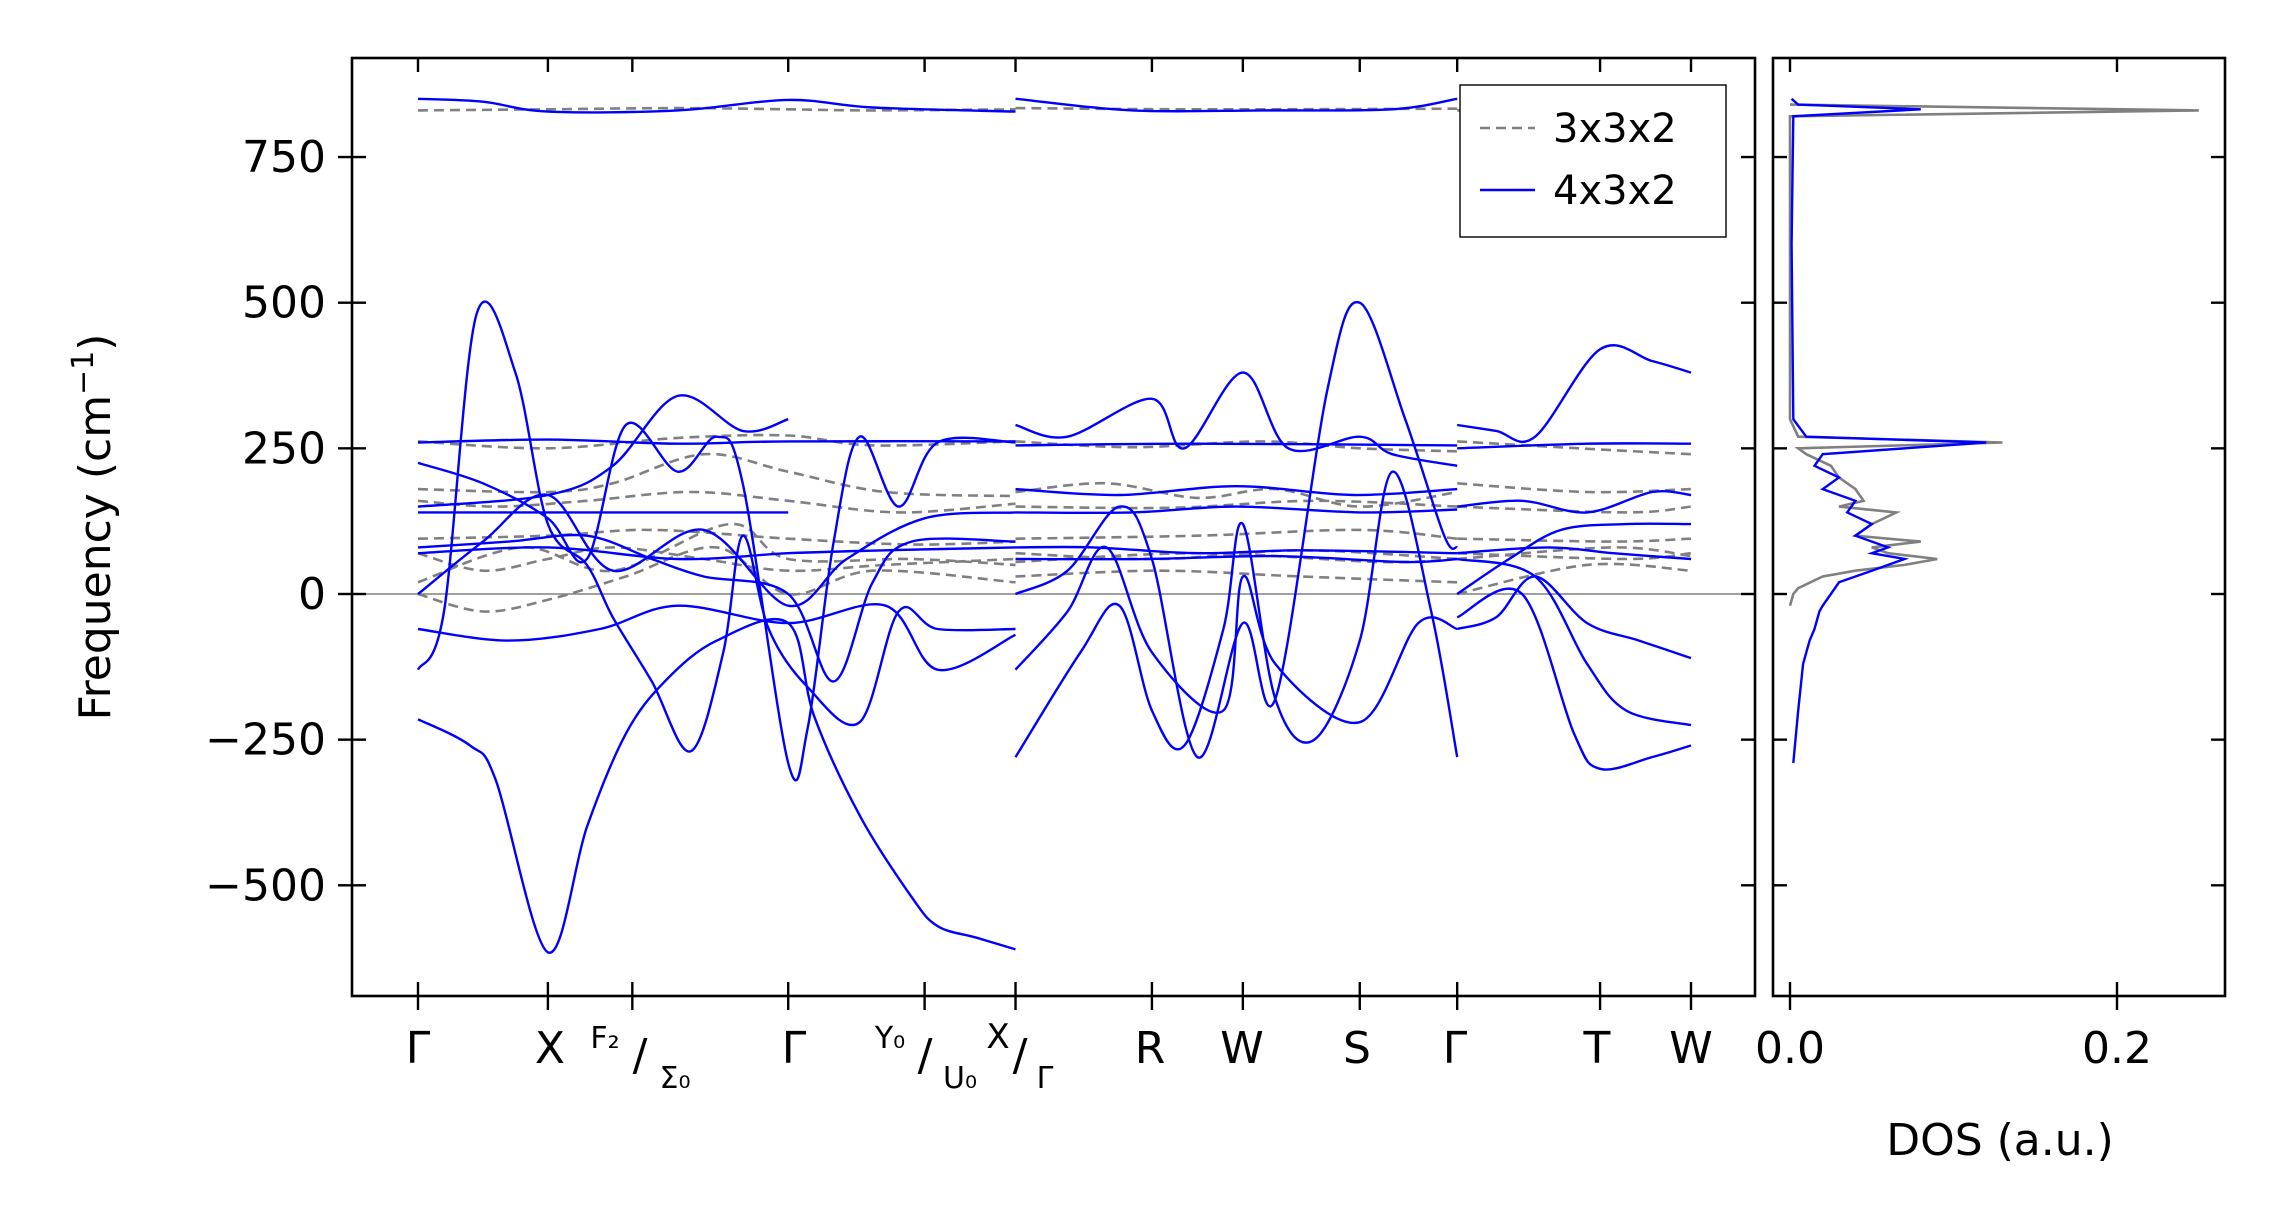  Describe the element at coordinates (265, 885) in the screenshot. I see `y-tick-label: −500` at that location.